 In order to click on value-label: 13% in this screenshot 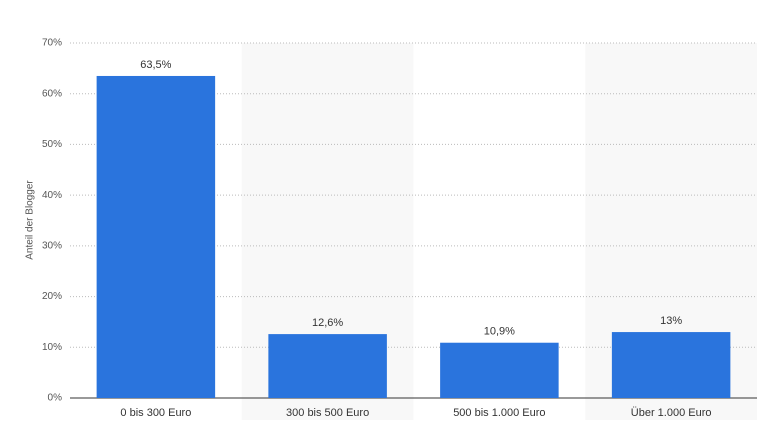, I will do `click(671, 321)`.